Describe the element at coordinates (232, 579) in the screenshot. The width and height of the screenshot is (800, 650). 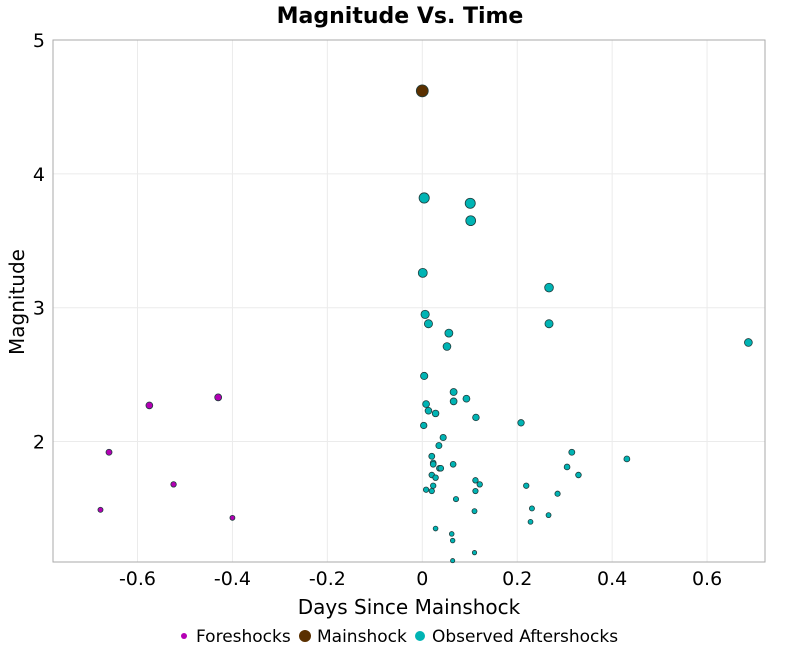
I see `x-tick-label: -0.4` at that location.